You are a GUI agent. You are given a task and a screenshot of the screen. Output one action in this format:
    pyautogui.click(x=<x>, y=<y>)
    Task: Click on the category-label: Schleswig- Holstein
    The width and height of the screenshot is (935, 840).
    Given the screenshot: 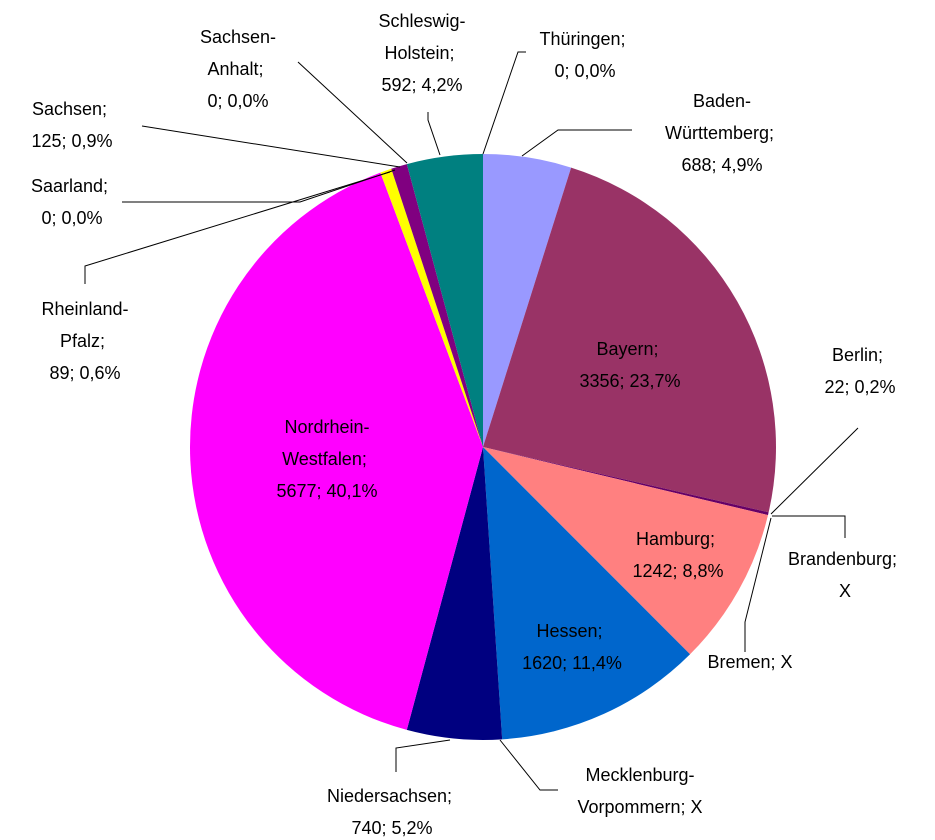 What is the action you would take?
    pyautogui.click(x=421, y=37)
    